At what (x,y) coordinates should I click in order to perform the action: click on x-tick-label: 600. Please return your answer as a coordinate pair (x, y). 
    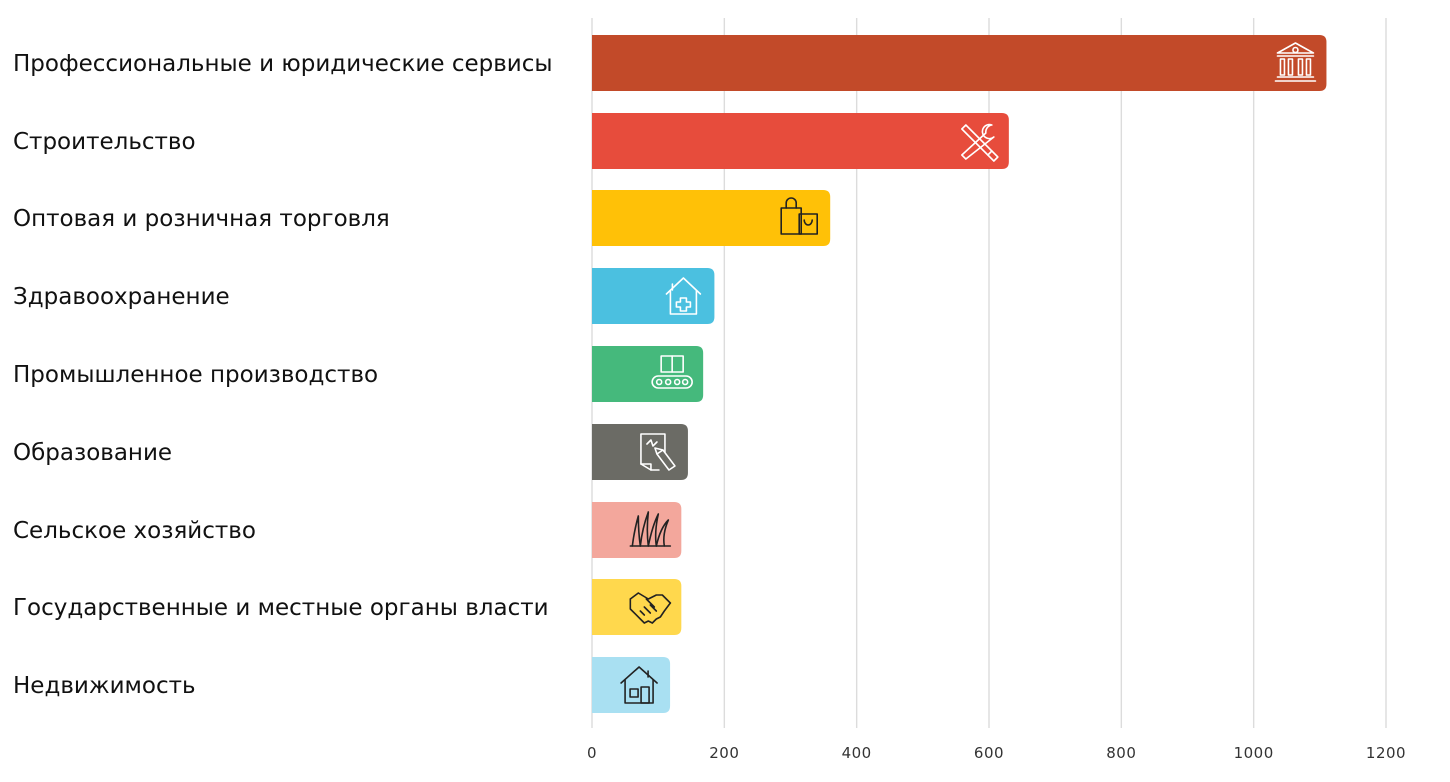
    Looking at the image, I should click on (989, 753).